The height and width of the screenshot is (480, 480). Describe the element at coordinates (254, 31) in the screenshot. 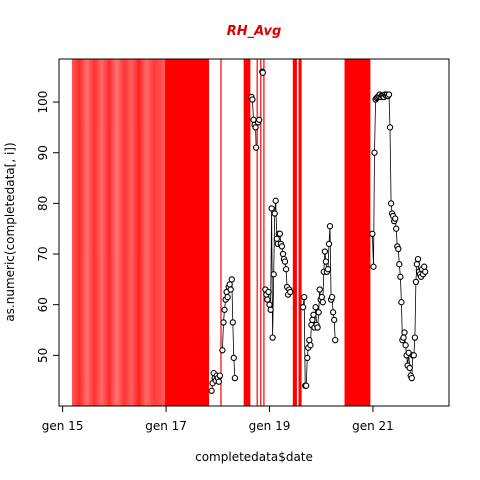

I see `chart-title: RH_Avg` at that location.